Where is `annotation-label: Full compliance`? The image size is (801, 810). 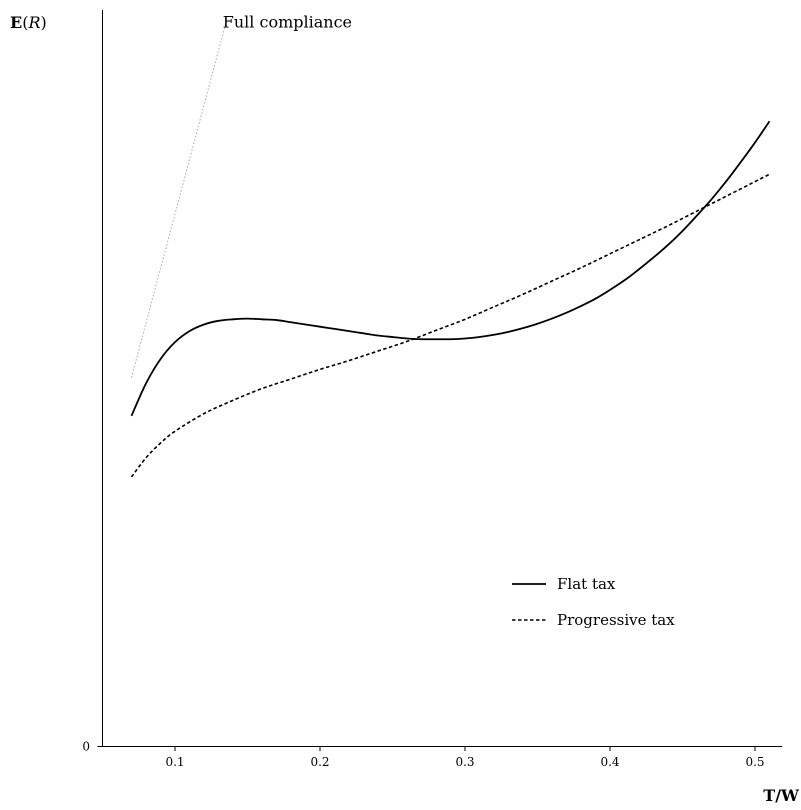
annotation-label: Full compliance is located at coordinates (287, 21).